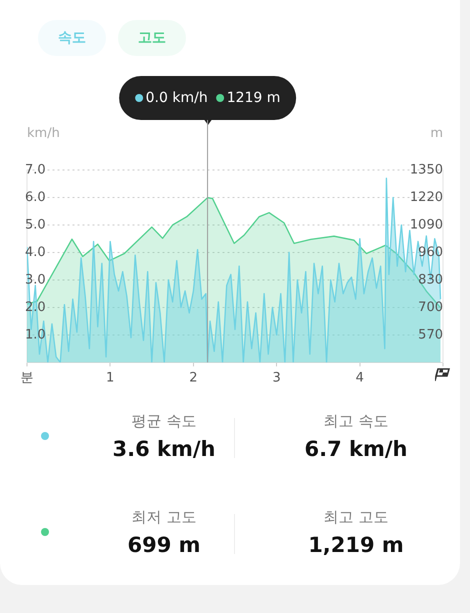 Image resolution: width=470 pixels, height=613 pixels. I want to click on x-tick-label: 2, so click(193, 378).